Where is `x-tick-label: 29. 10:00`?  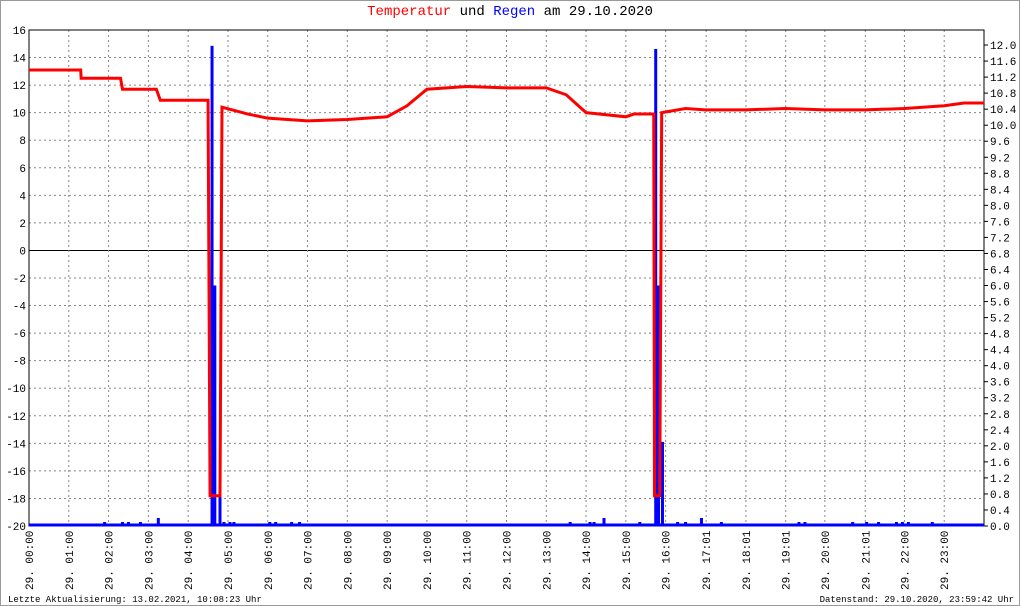 x-tick-label: 29. 10:00 is located at coordinates (429, 560).